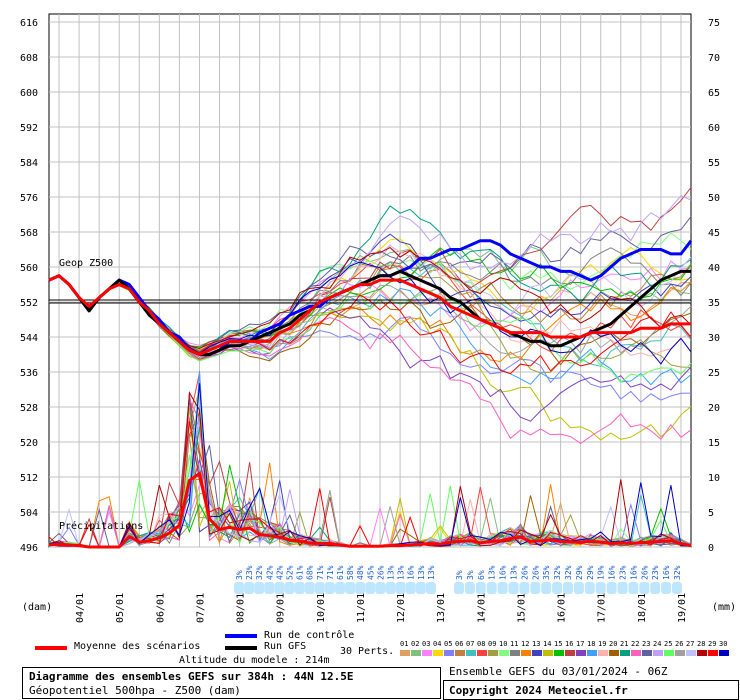 The width and height of the screenshot is (740, 700). What do you see at coordinates (101, 526) in the screenshot?
I see `precip-label: Précipitations` at bounding box center [101, 526].